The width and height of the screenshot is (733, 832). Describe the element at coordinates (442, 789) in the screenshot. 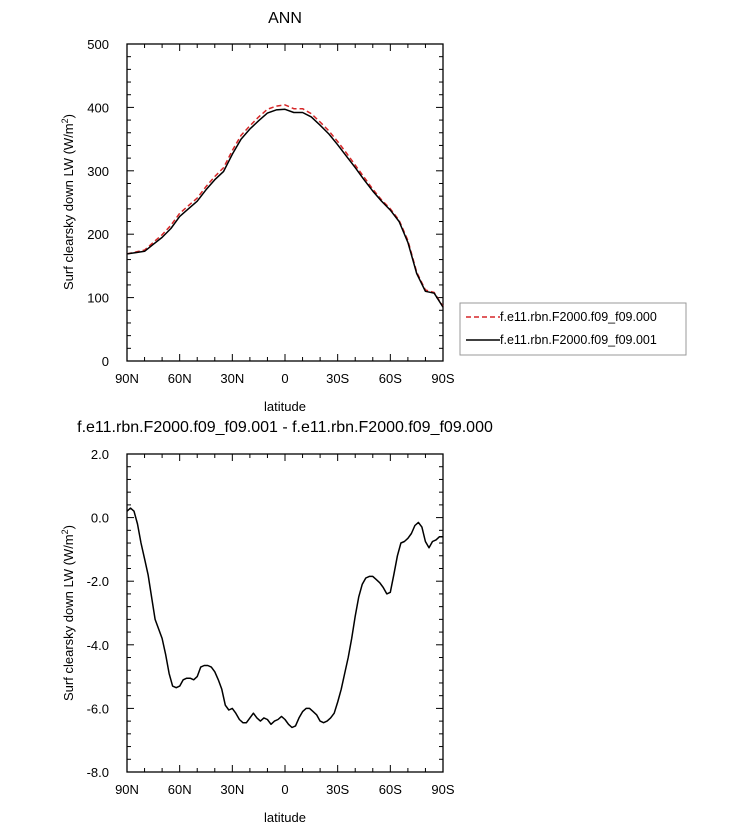

I see `bottom-x-tick-label: 90S` at that location.